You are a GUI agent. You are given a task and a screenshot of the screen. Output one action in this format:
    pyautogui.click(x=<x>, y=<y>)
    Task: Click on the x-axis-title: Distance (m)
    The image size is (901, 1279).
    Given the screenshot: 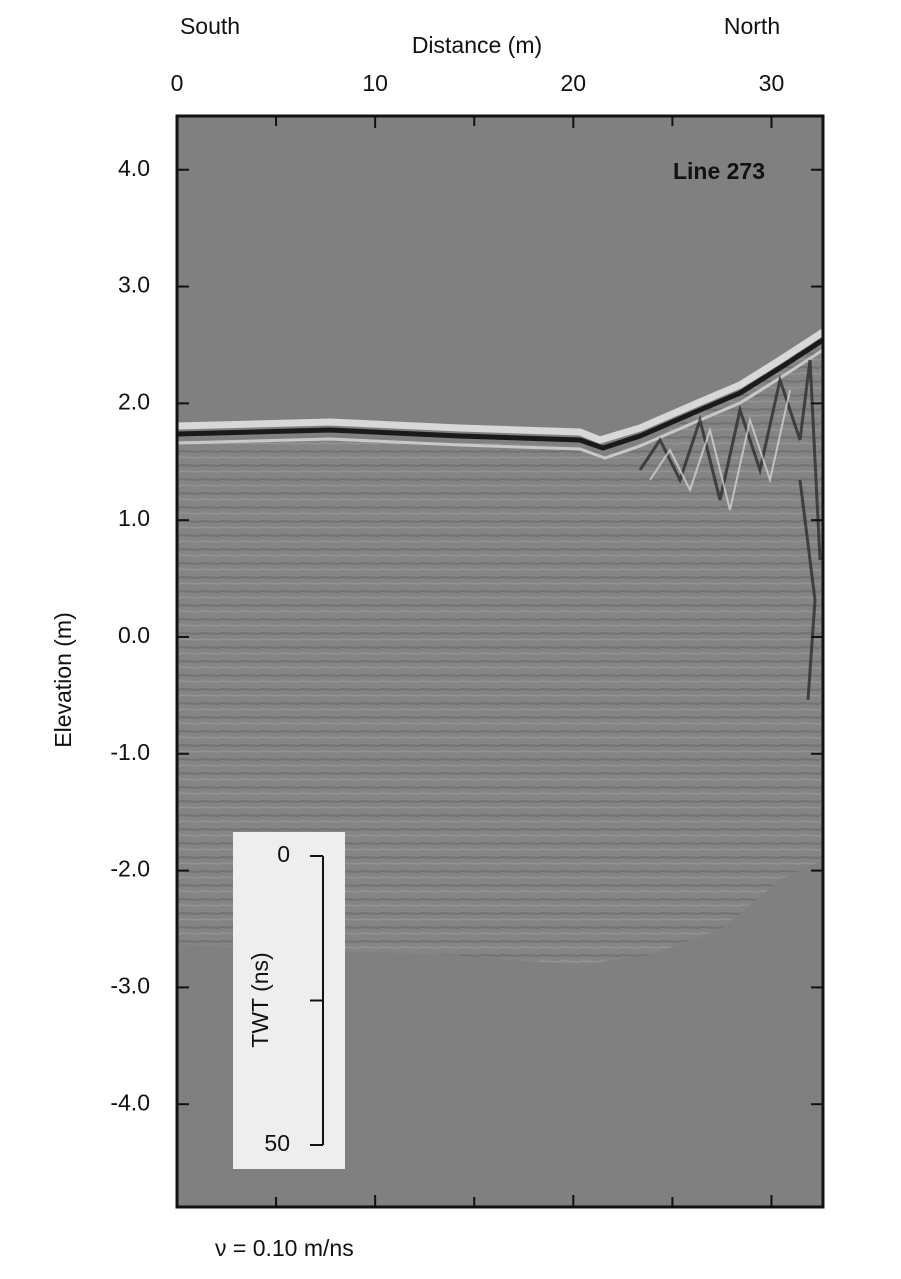 What is the action you would take?
    pyautogui.click(x=477, y=45)
    